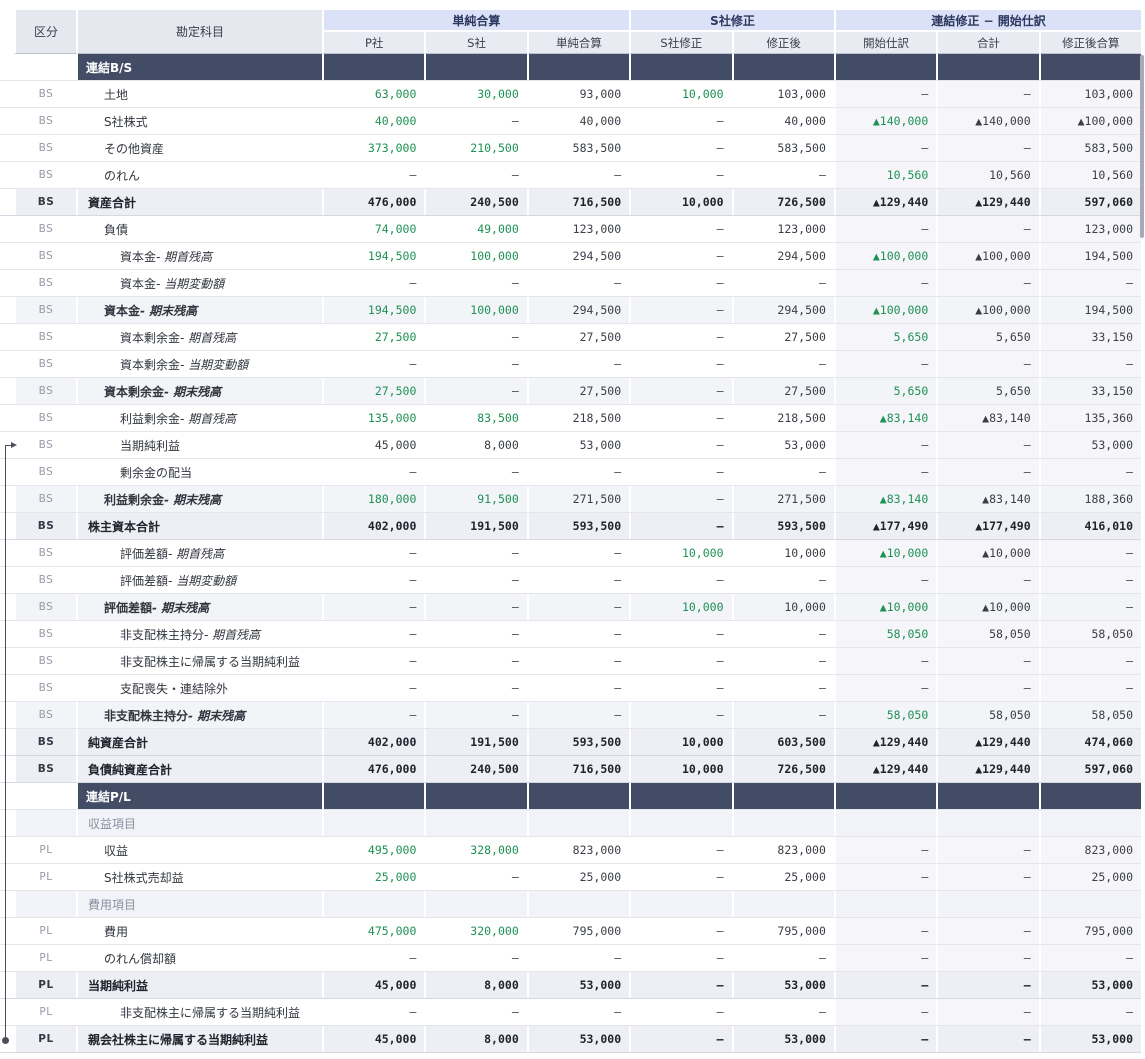 This screenshot has width=1145, height=1059. Describe the element at coordinates (373, 229) in the screenshot. I see `value-cell: 74,000` at that location.